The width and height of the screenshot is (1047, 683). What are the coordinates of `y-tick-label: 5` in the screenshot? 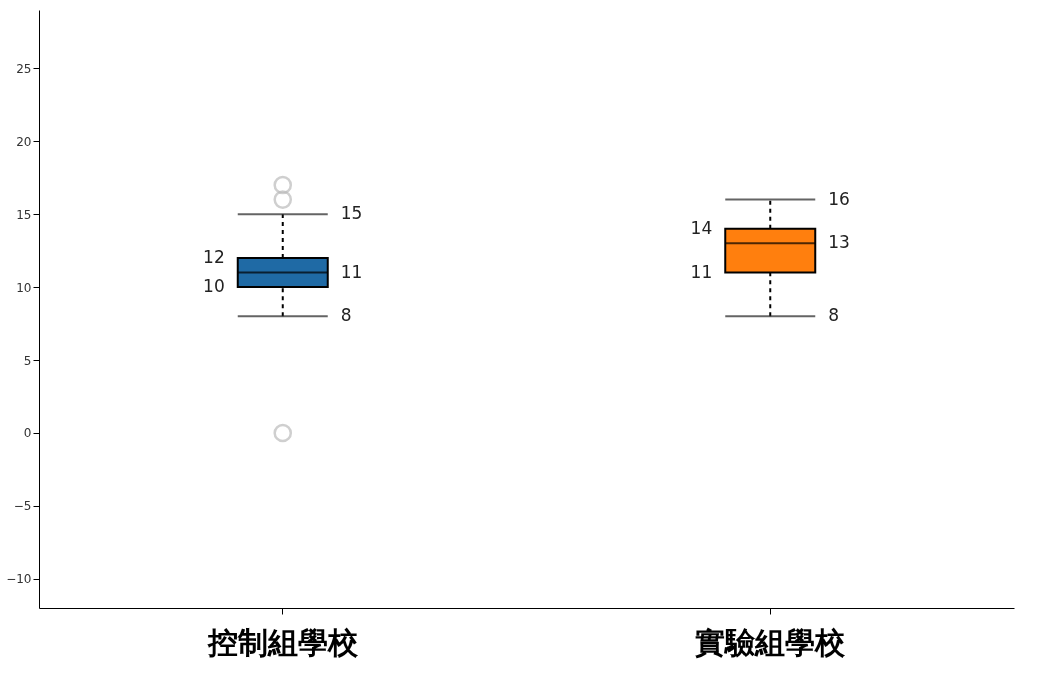 It's located at (27, 360).